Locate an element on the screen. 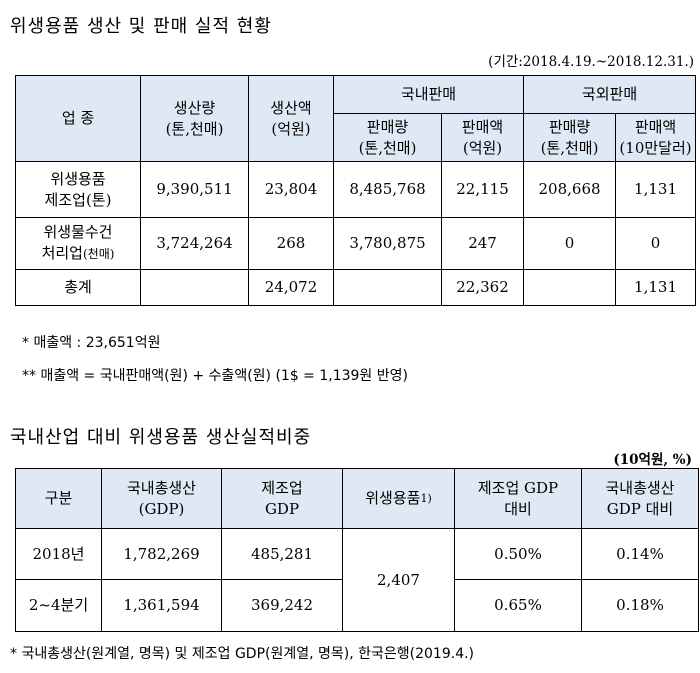 The height and width of the screenshot is (673, 700). header-overseas-sales: 국외판매 is located at coordinates (610, 94).